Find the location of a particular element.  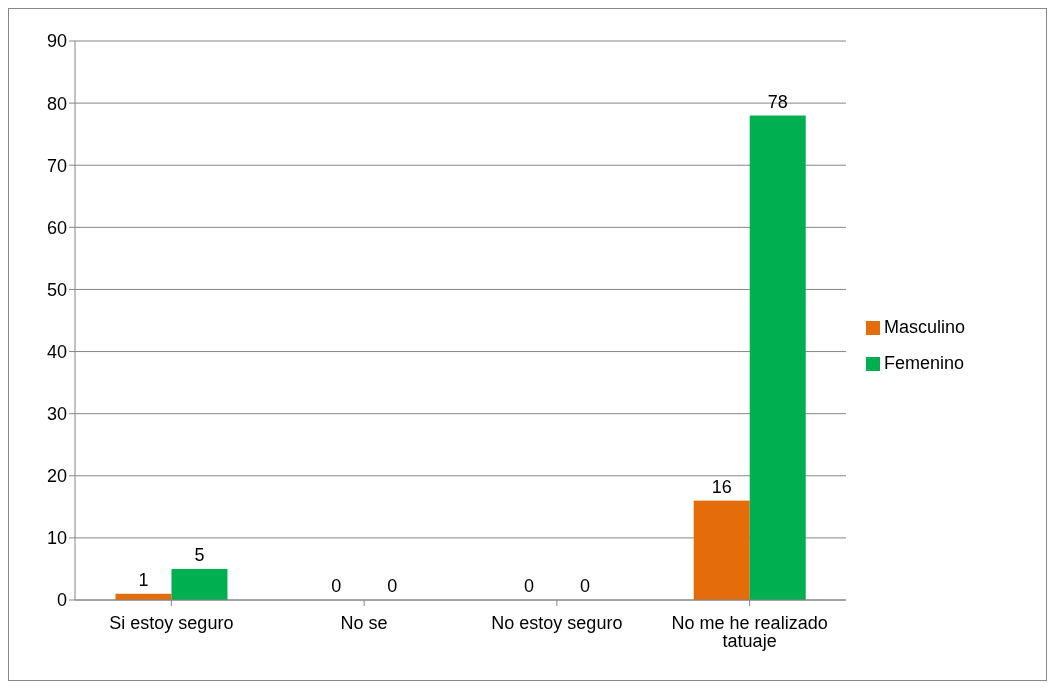

y-tick-label: 90 is located at coordinates (56, 41).